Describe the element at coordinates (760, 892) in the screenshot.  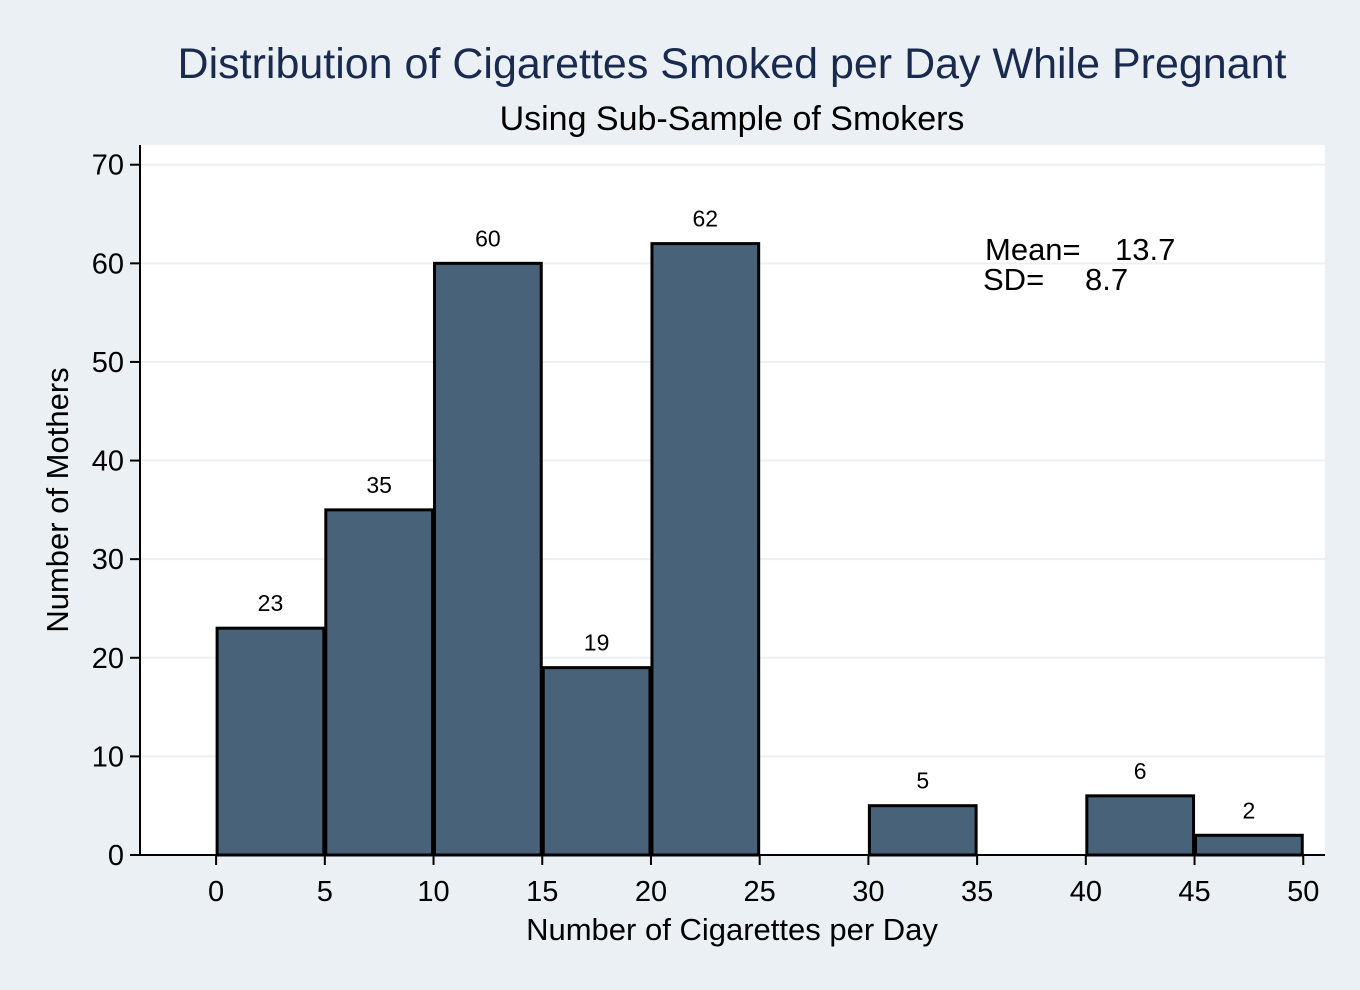
I see `x-tick-label: 25` at that location.